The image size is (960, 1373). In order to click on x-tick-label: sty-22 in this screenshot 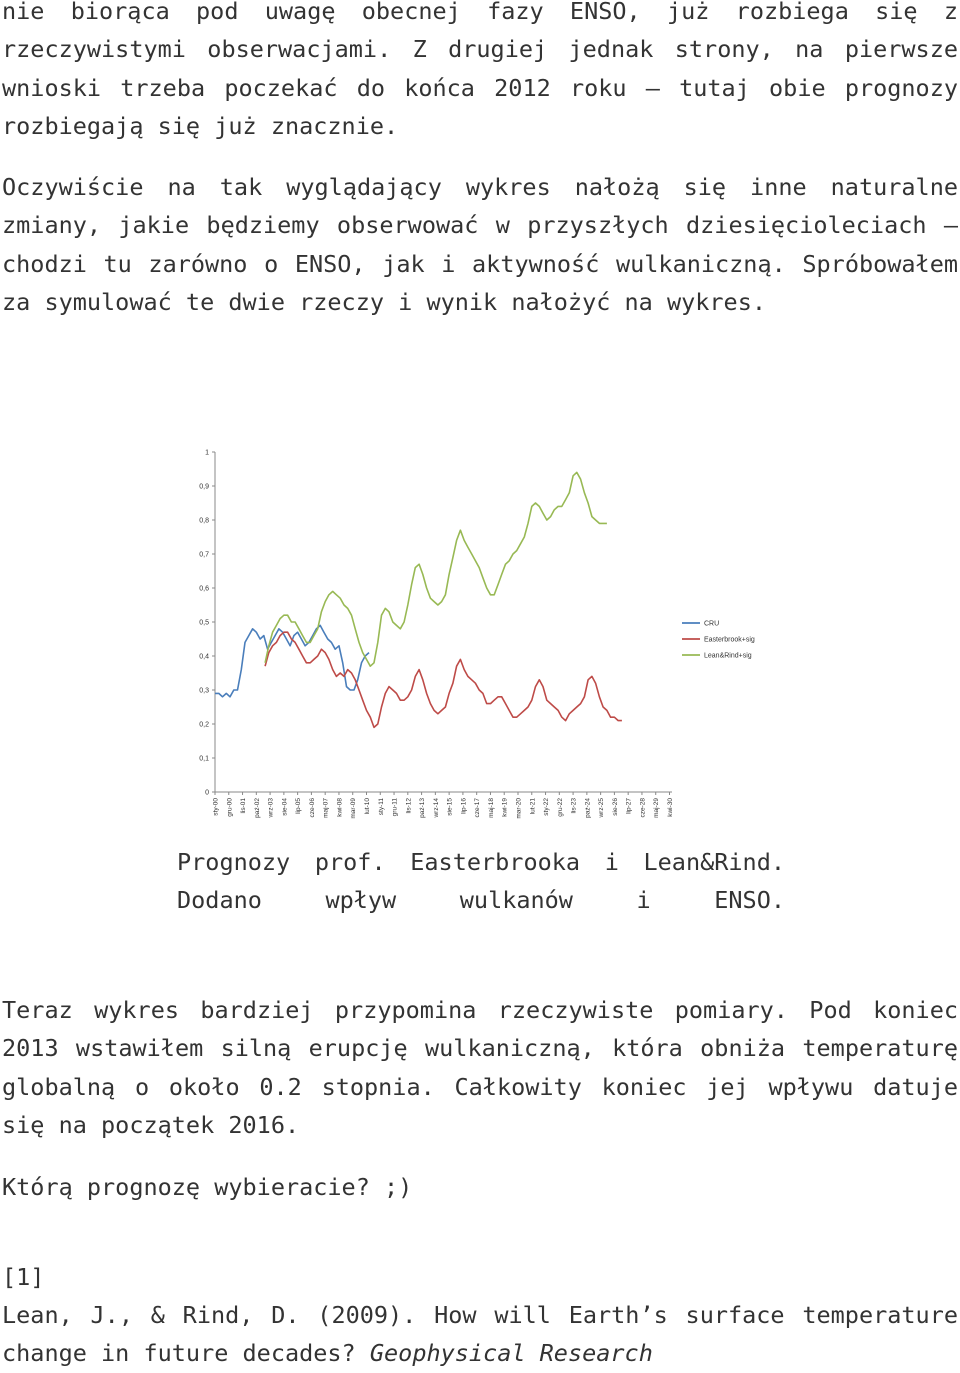, I will do `click(546, 807)`.